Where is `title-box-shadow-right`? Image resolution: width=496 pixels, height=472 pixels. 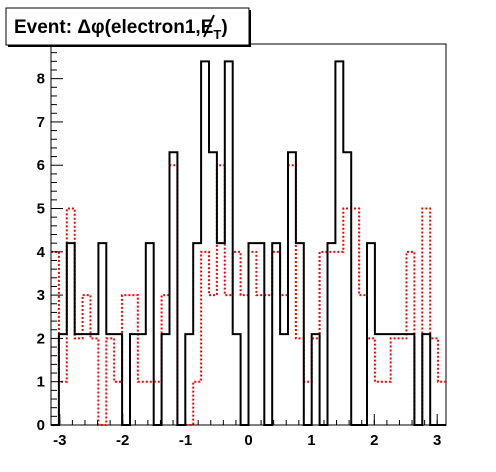 title-box-shadow-right is located at coordinates (250, 28).